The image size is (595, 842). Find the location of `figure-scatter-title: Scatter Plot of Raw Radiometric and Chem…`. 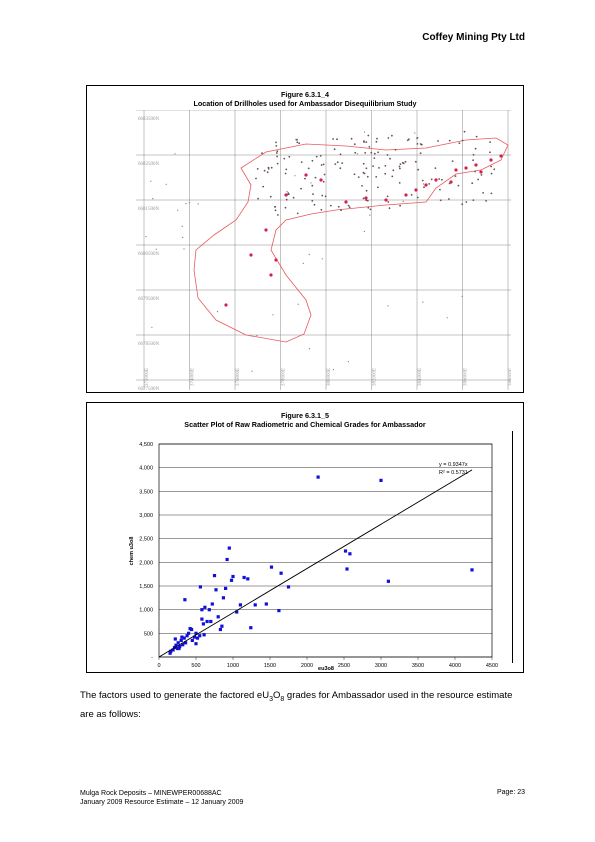

figure-scatter-title: Scatter Plot of Raw Radiometric and Chem… is located at coordinates (305, 424).